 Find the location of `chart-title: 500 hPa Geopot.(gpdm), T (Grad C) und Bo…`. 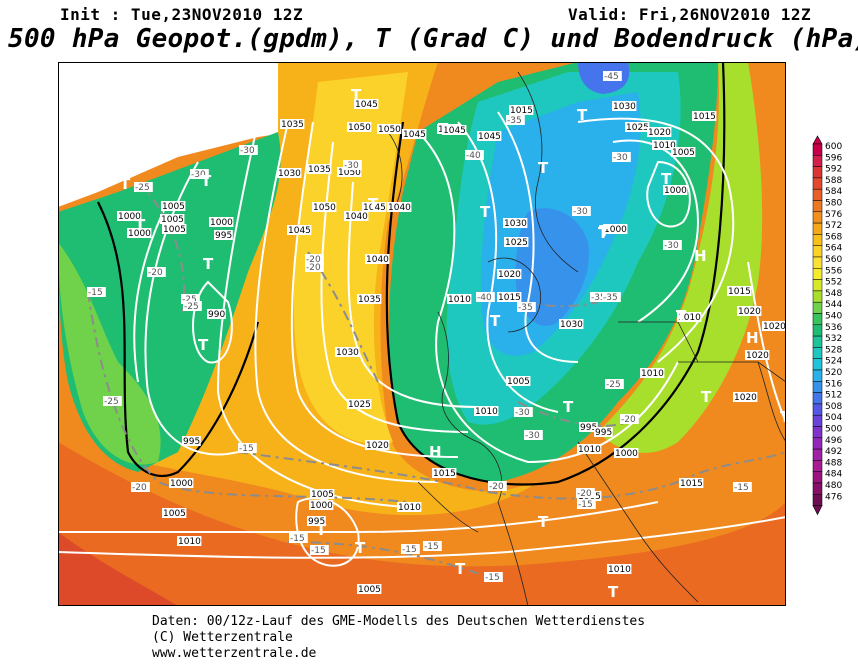

chart-title: 500 hPa Geopot.(gpdm), T (Grad C) und Bo… is located at coordinates (433, 39).